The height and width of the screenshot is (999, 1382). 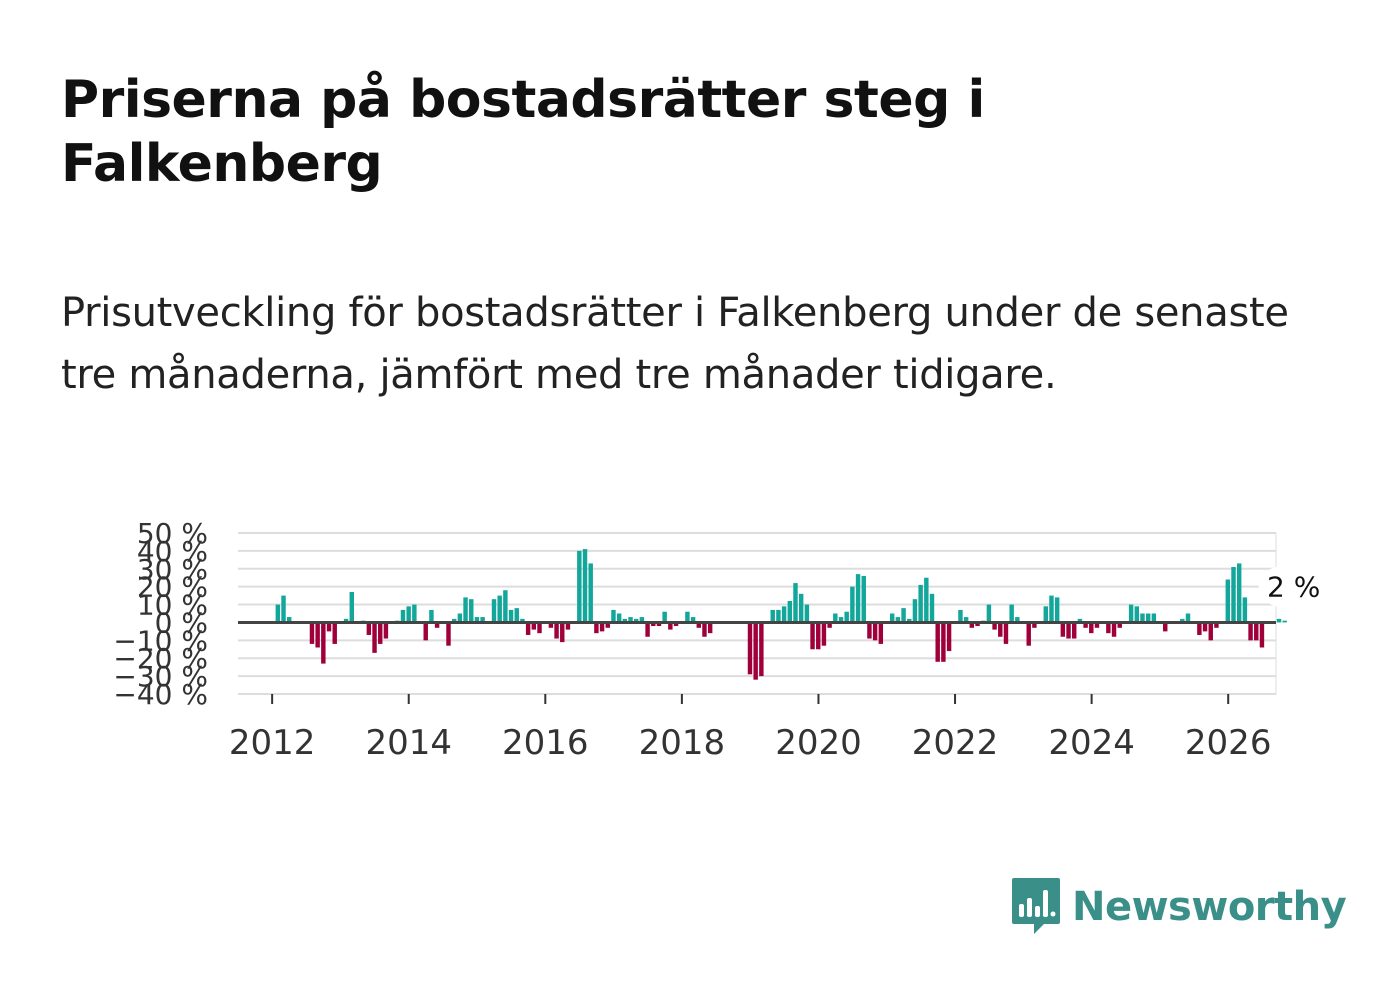 What do you see at coordinates (181, 622) in the screenshot?
I see `y-tick-label: 0 %` at bounding box center [181, 622].